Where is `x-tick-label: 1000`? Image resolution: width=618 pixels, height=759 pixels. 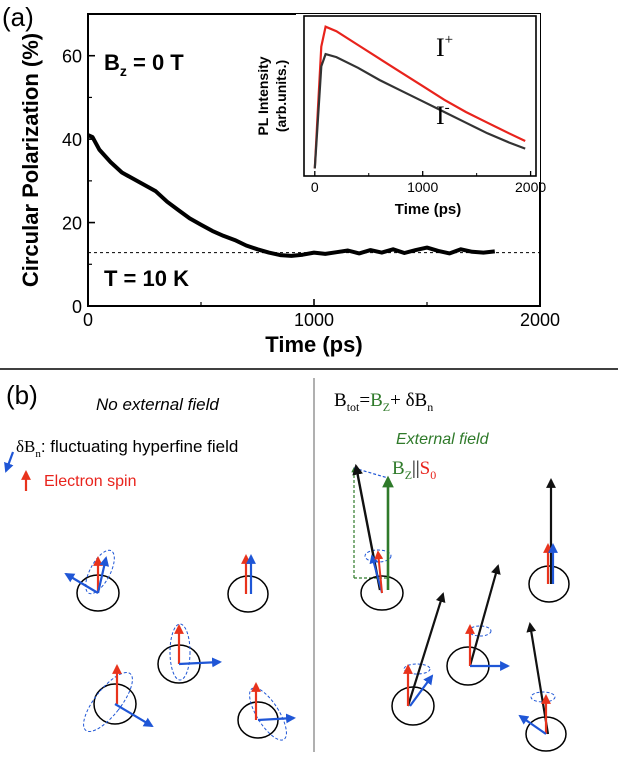
x-tick-label: 1000 is located at coordinates (314, 320).